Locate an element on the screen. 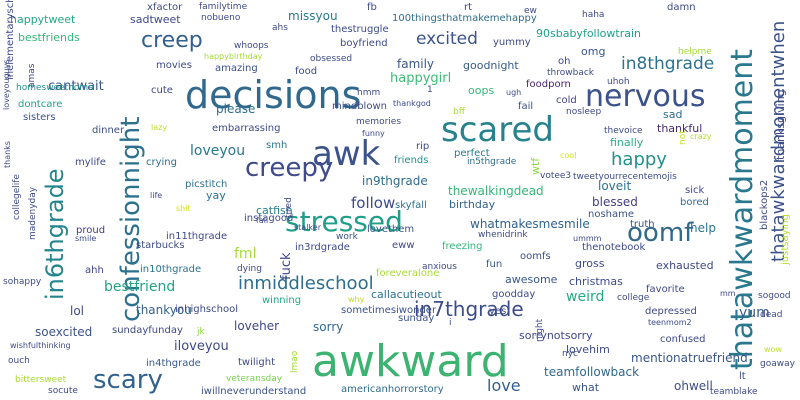 The width and height of the screenshot is (800, 400). word-lmao: lmao is located at coordinates (295, 361).